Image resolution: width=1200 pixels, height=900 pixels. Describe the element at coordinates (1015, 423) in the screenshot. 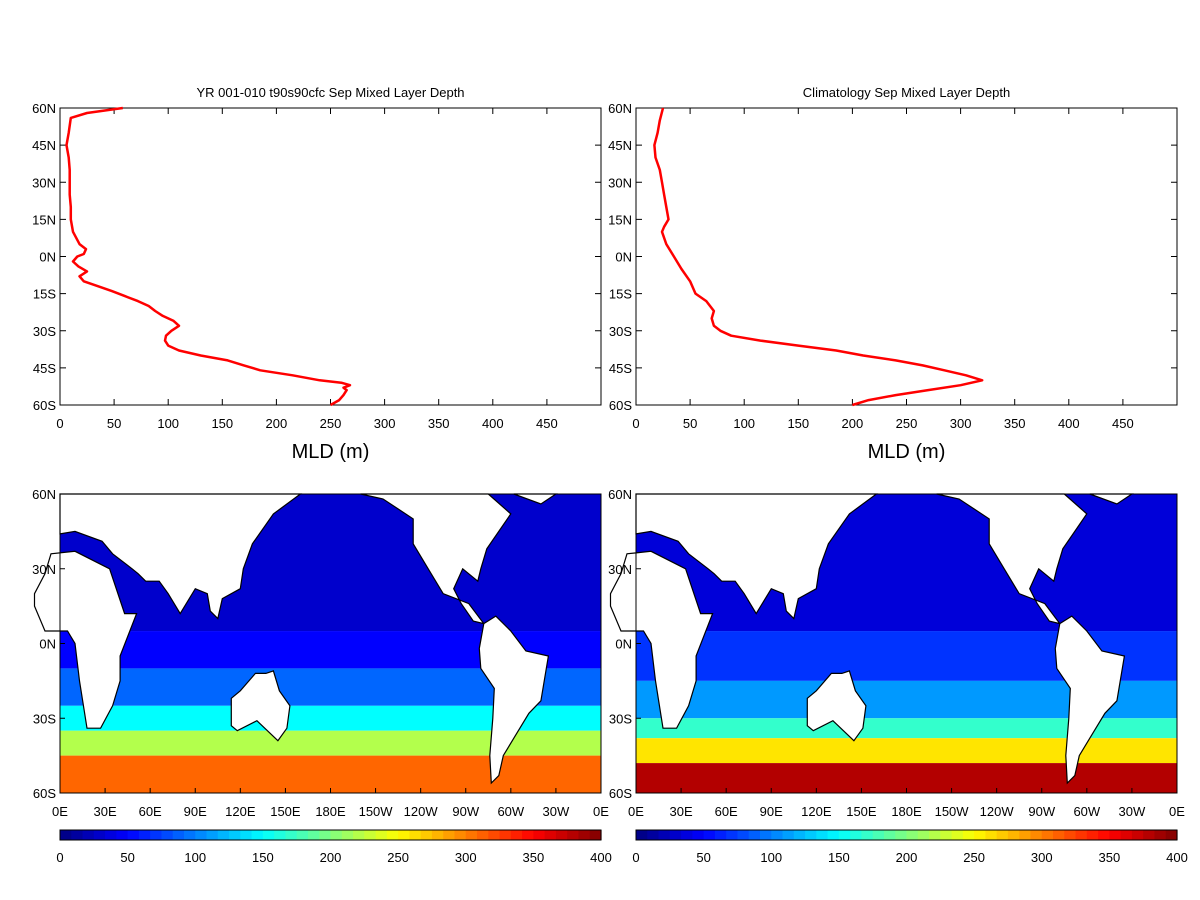

I see `x-tick-label: 350` at that location.